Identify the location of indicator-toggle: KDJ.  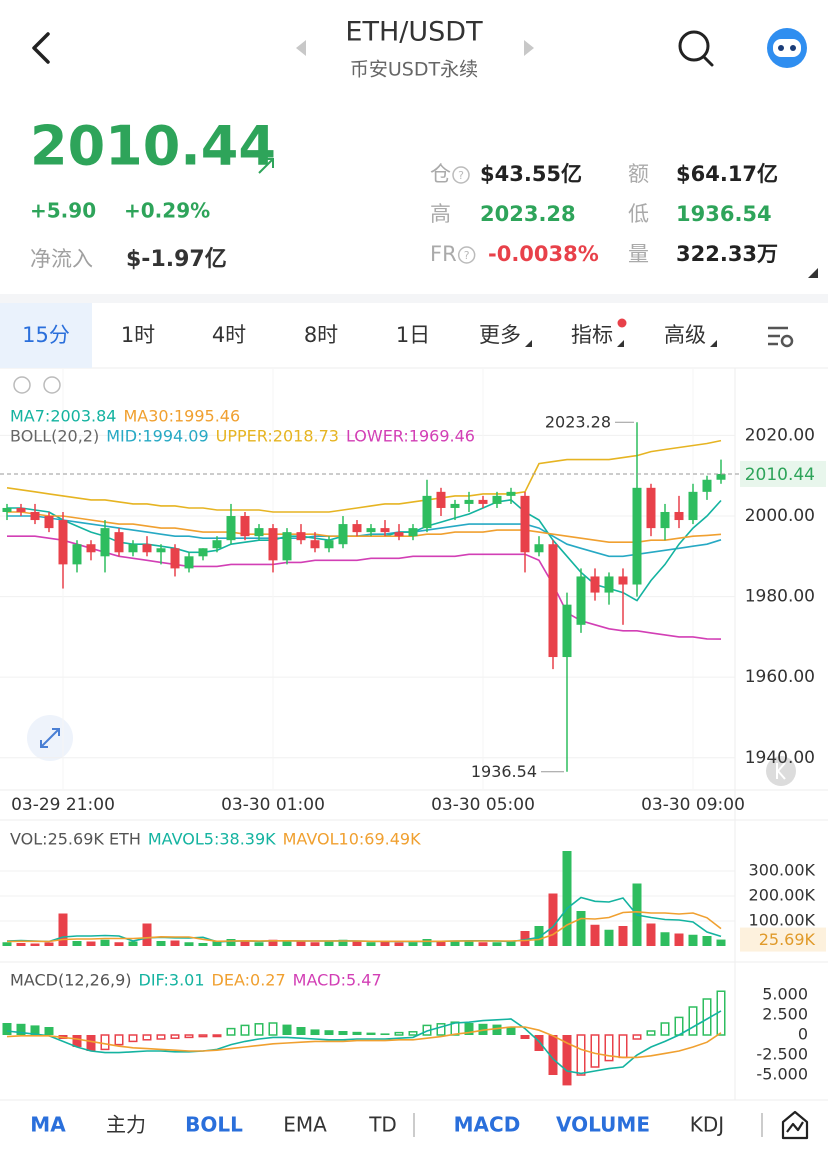
(707, 1125).